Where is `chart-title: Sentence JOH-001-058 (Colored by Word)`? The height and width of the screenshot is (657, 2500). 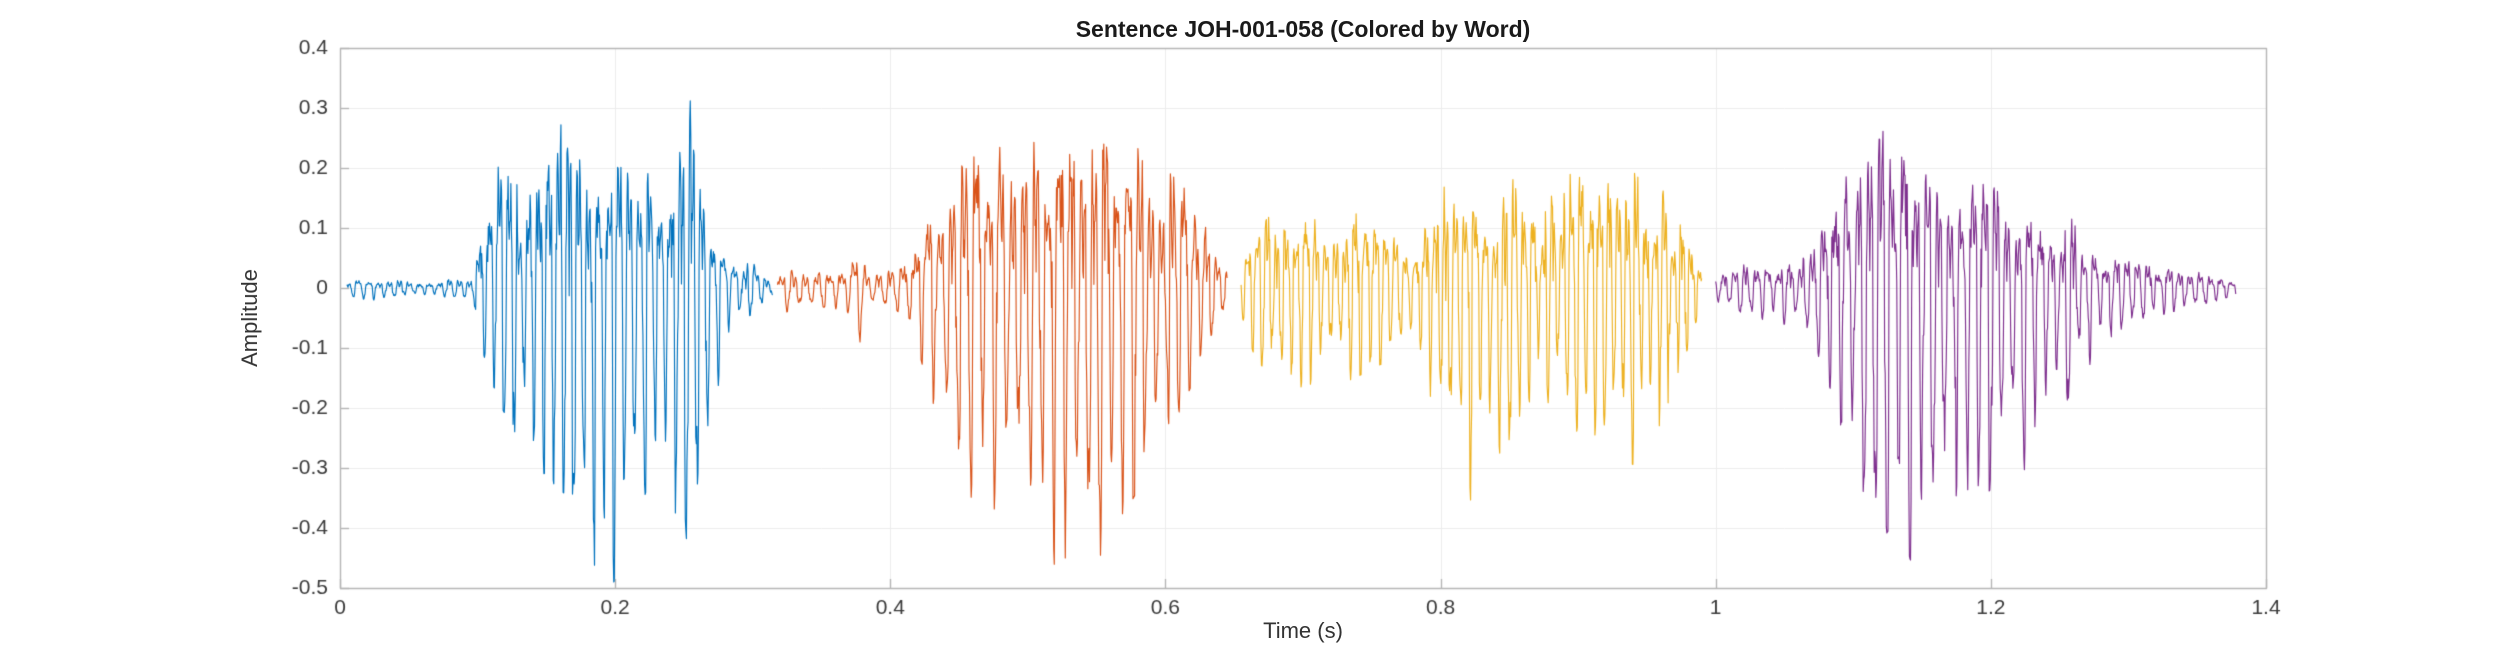 chart-title: Sentence JOH-001-058 (Colored by Word) is located at coordinates (1303, 29).